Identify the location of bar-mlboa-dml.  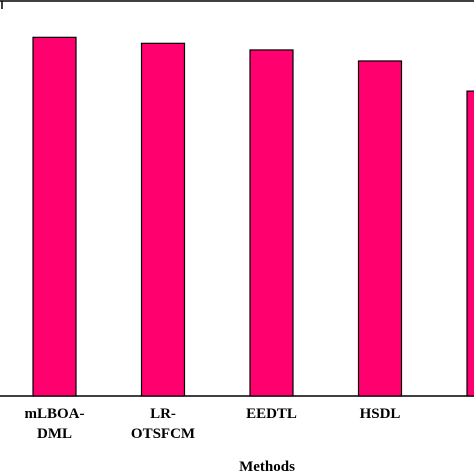
(54, 216).